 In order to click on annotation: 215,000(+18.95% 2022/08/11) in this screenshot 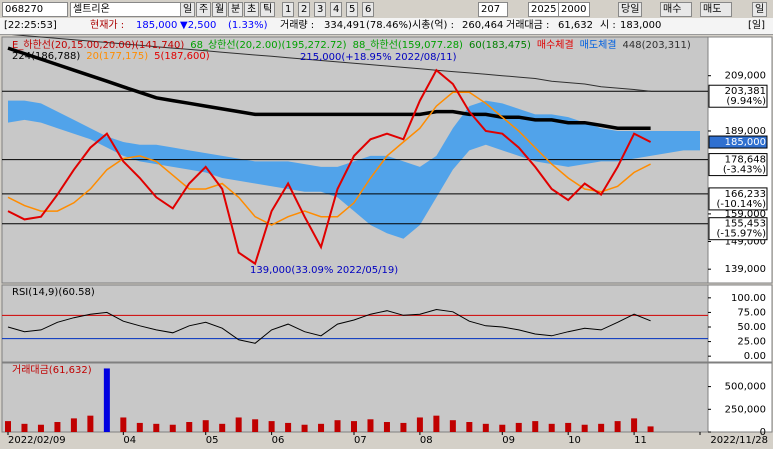, I will do `click(378, 57)`.